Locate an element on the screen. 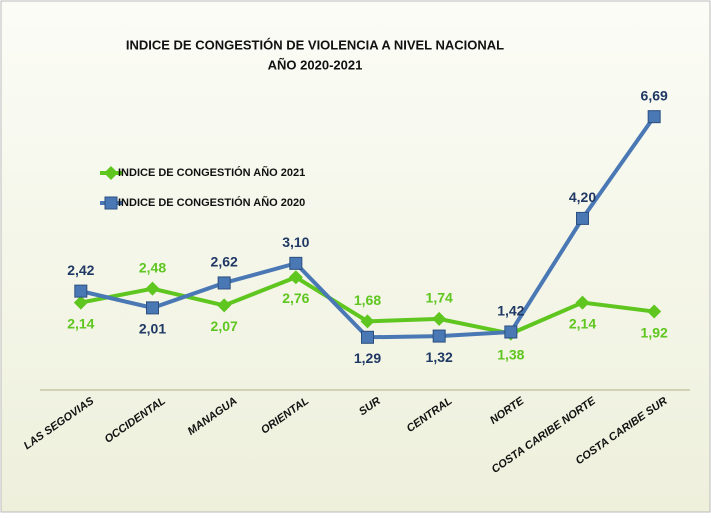 Image resolution: width=711 pixels, height=518 pixels. data-label: 6,69 is located at coordinates (654, 95).